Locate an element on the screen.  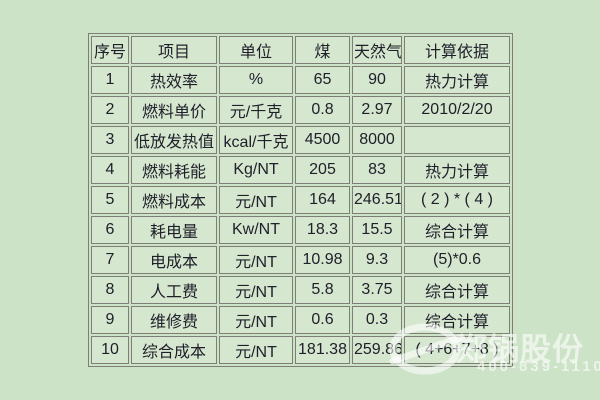
cell-no: 9 is located at coordinates (110, 320).